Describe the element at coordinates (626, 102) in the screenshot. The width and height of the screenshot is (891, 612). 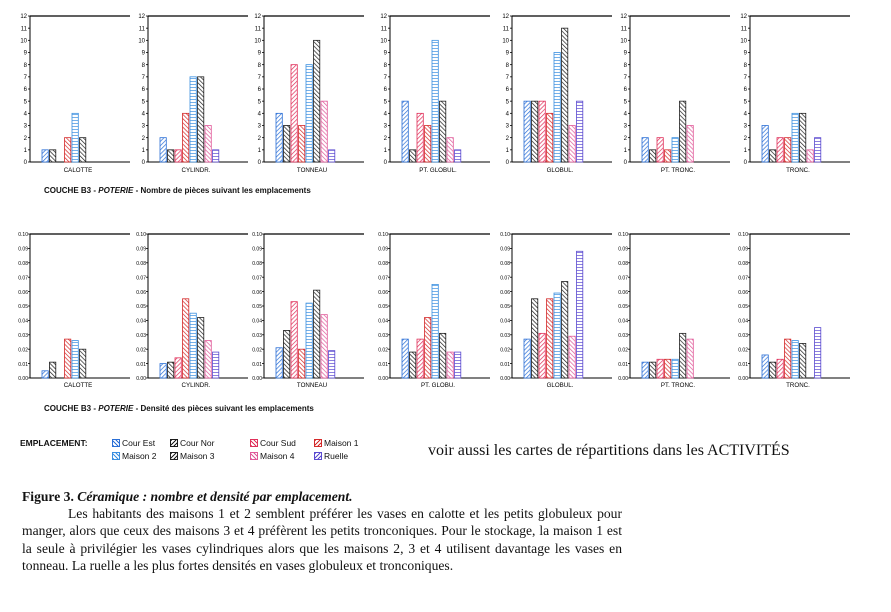
I see `y-tick-label: 5` at that location.